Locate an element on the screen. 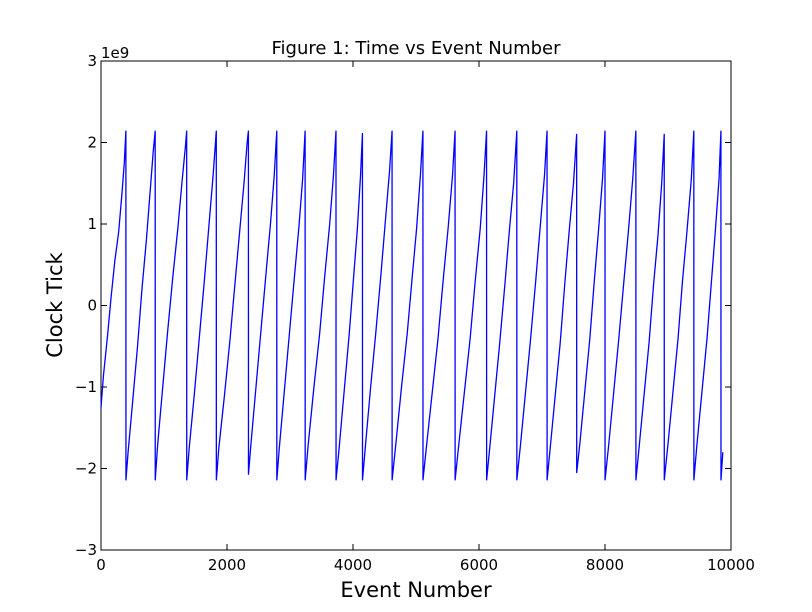  x-tick-label: 4000 is located at coordinates (353, 565).